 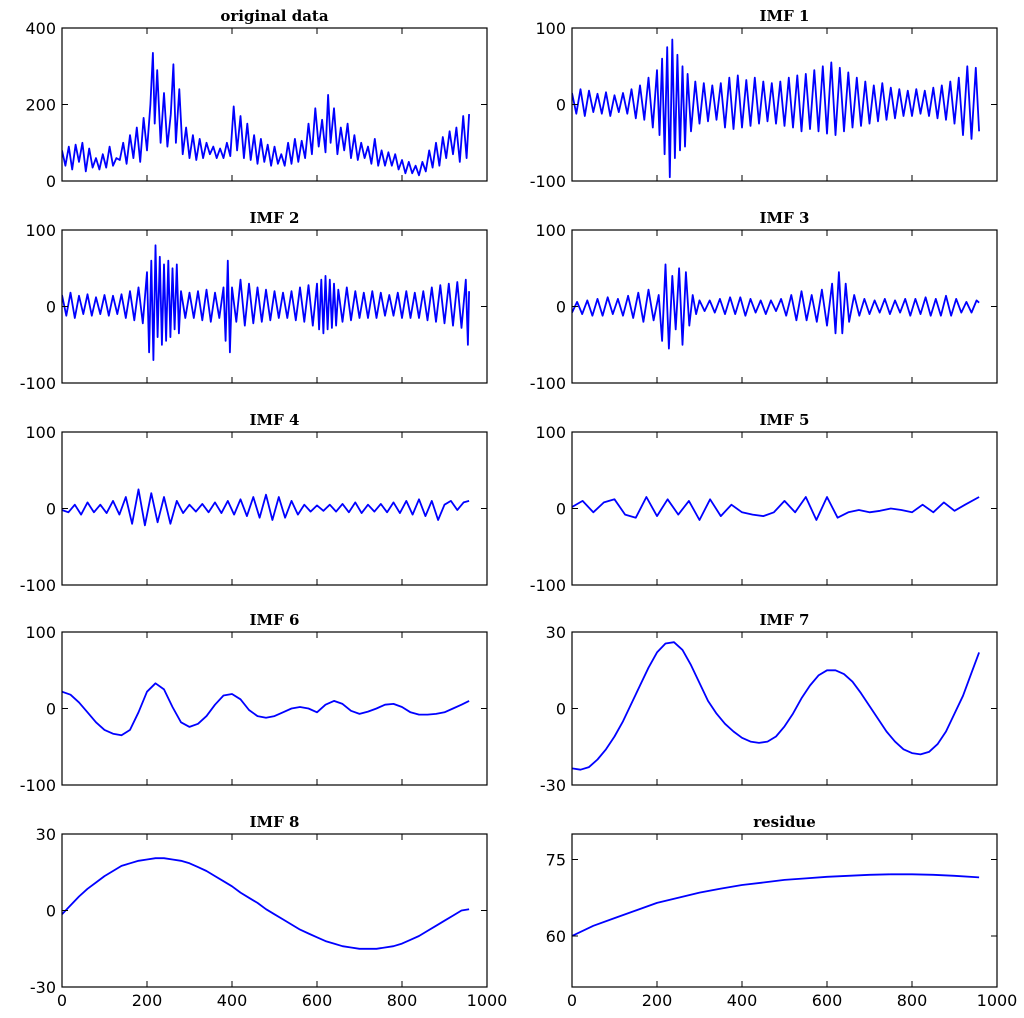 I want to click on panel-9: residue 0 200 400 600 800 1000 60 75, so click(x=782, y=911).